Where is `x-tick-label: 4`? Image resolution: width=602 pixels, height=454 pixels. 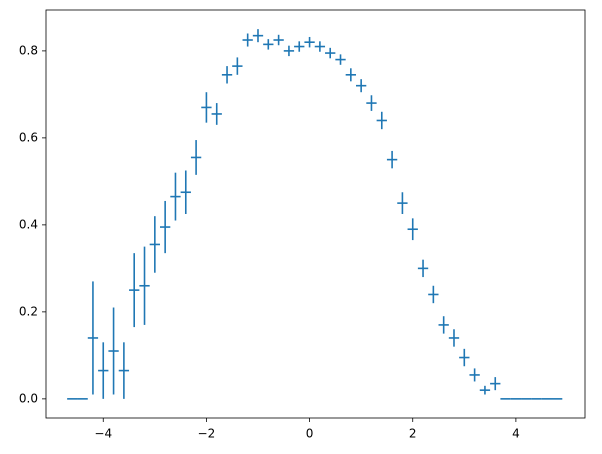 x-tick-label: 4 is located at coordinates (516, 434).